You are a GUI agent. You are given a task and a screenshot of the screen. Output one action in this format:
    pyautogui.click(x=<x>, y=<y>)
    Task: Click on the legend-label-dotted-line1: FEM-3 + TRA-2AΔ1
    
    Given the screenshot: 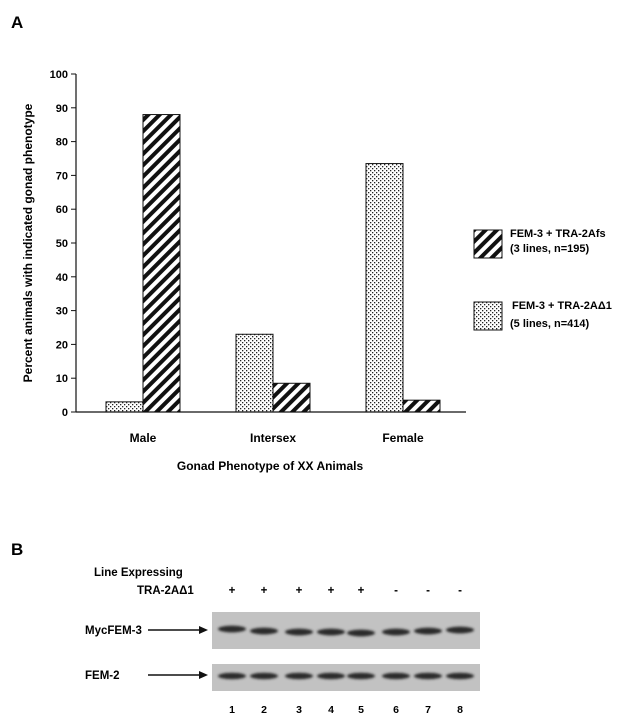 What is the action you would take?
    pyautogui.click(x=562, y=306)
    